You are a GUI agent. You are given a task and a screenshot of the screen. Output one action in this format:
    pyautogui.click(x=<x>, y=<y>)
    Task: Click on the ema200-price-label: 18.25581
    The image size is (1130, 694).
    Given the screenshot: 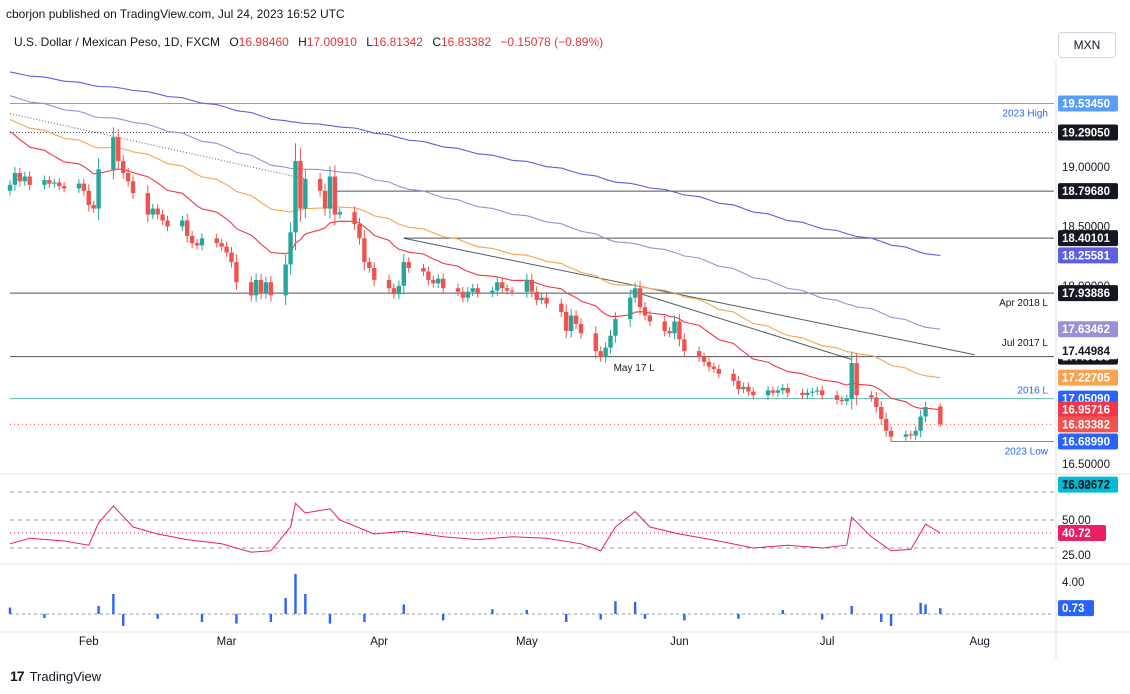 What is the action you would take?
    pyautogui.click(x=1086, y=256)
    